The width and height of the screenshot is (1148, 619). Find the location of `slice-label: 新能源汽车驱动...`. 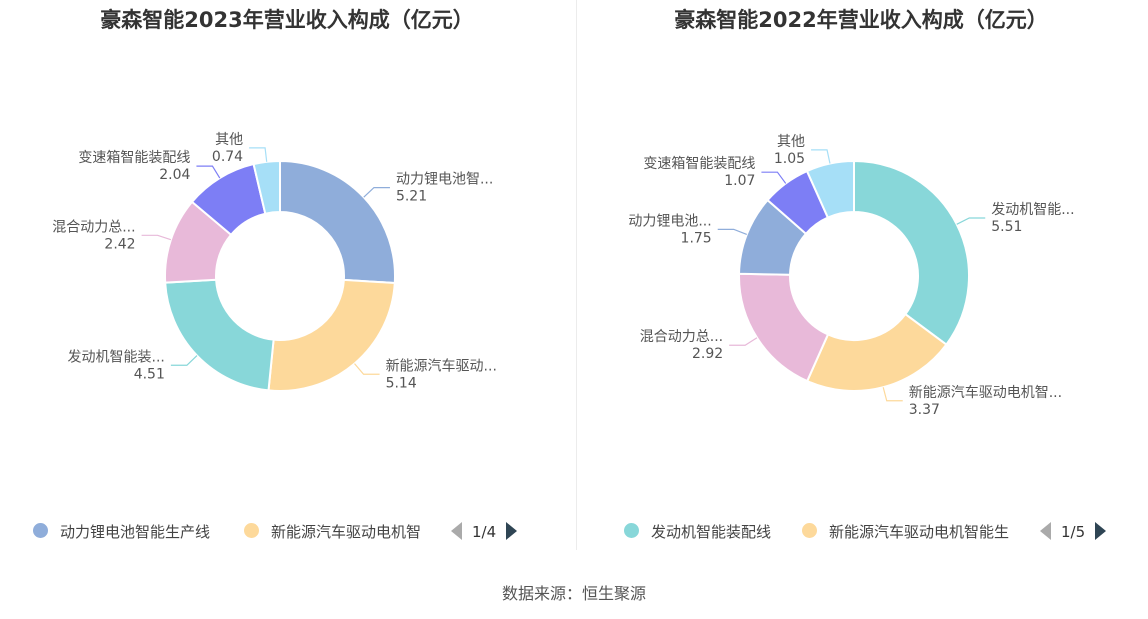

slice-label: 新能源汽车驱动... is located at coordinates (441, 365).